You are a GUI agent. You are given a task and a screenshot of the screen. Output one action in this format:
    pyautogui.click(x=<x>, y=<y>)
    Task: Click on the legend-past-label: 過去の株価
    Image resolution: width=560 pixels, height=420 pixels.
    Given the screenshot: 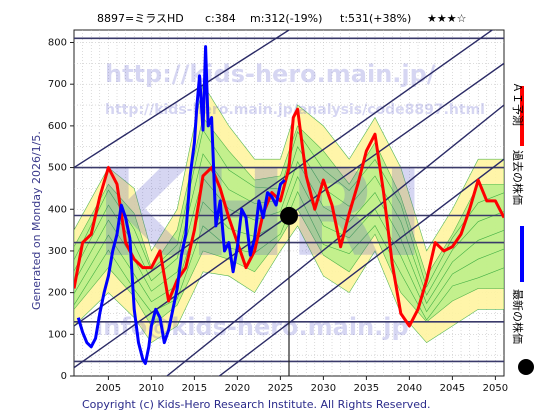 What is the action you would take?
    pyautogui.click(x=518, y=177)
    